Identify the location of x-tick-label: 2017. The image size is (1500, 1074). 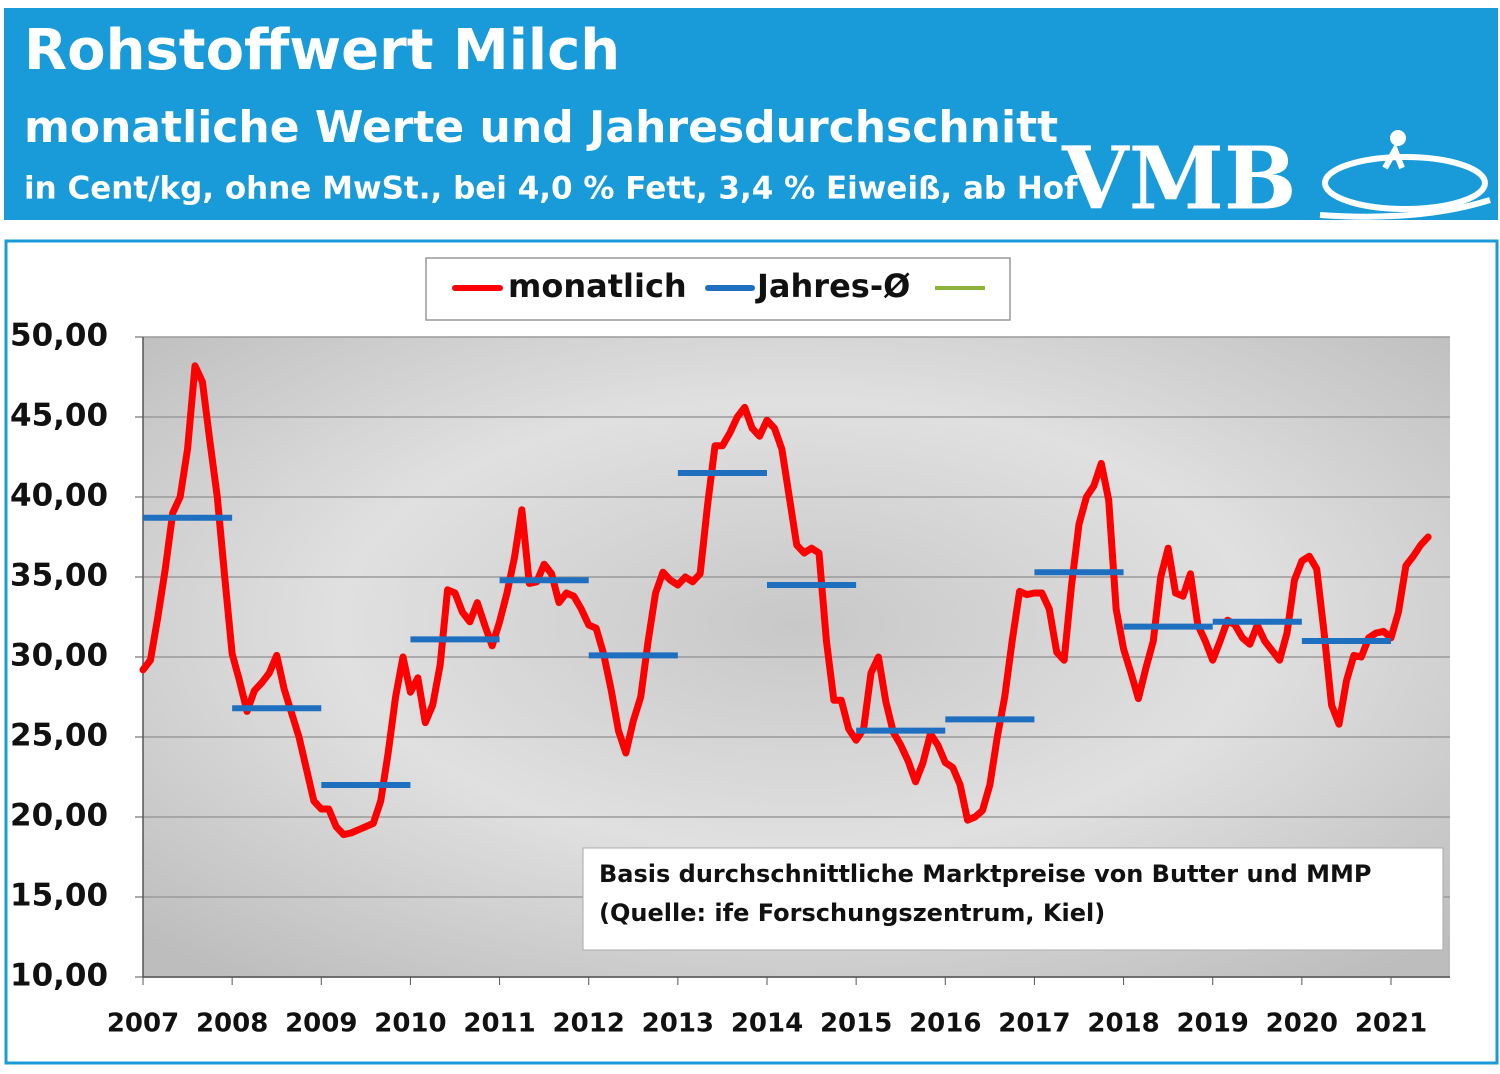
(1034, 1024).